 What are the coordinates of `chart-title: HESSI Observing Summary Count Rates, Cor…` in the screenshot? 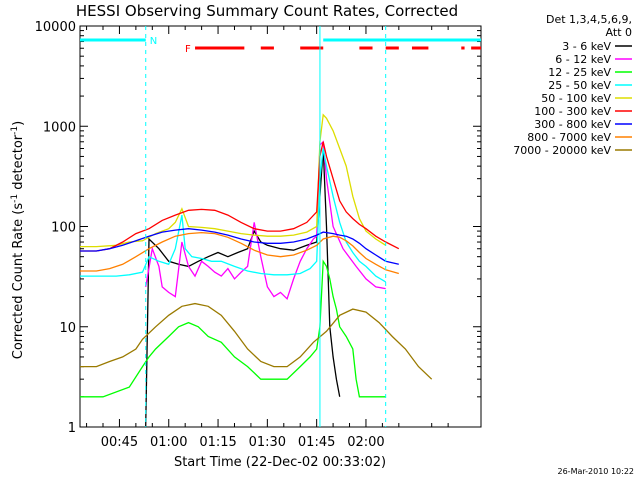 It's located at (267, 11).